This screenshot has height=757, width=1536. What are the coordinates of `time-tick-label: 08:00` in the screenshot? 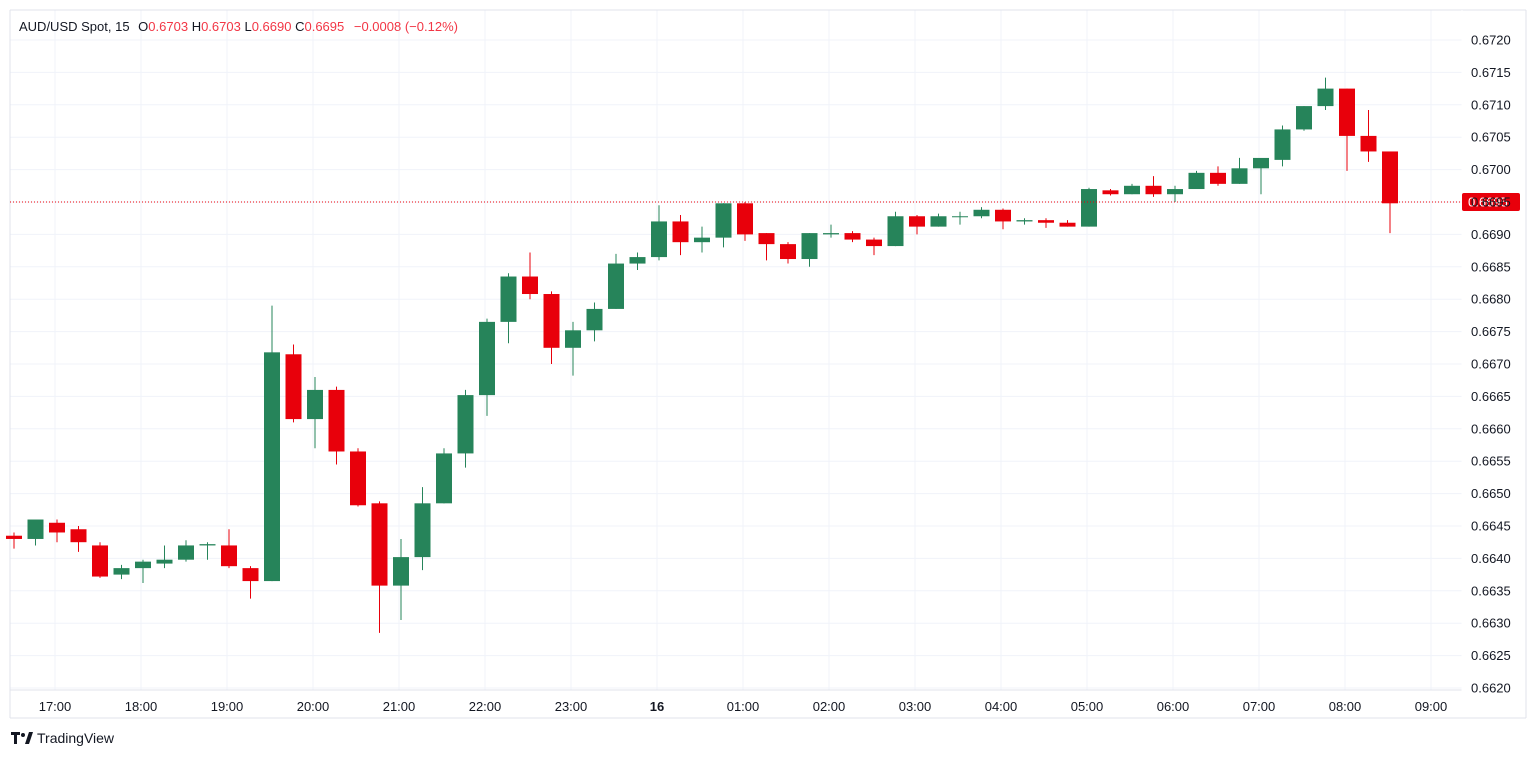 It's located at (1345, 706).